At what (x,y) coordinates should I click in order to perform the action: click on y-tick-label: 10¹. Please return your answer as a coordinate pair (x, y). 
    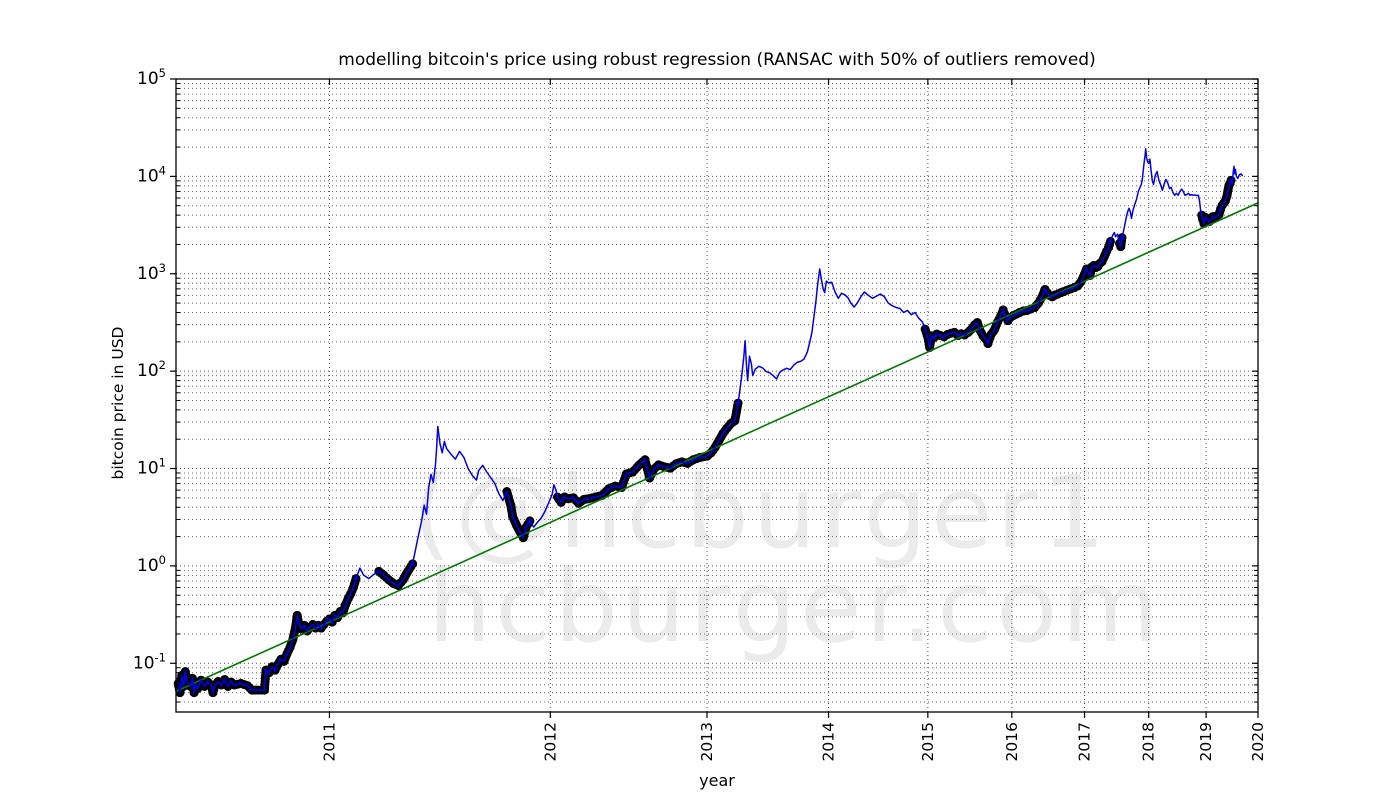
    Looking at the image, I should click on (151, 467).